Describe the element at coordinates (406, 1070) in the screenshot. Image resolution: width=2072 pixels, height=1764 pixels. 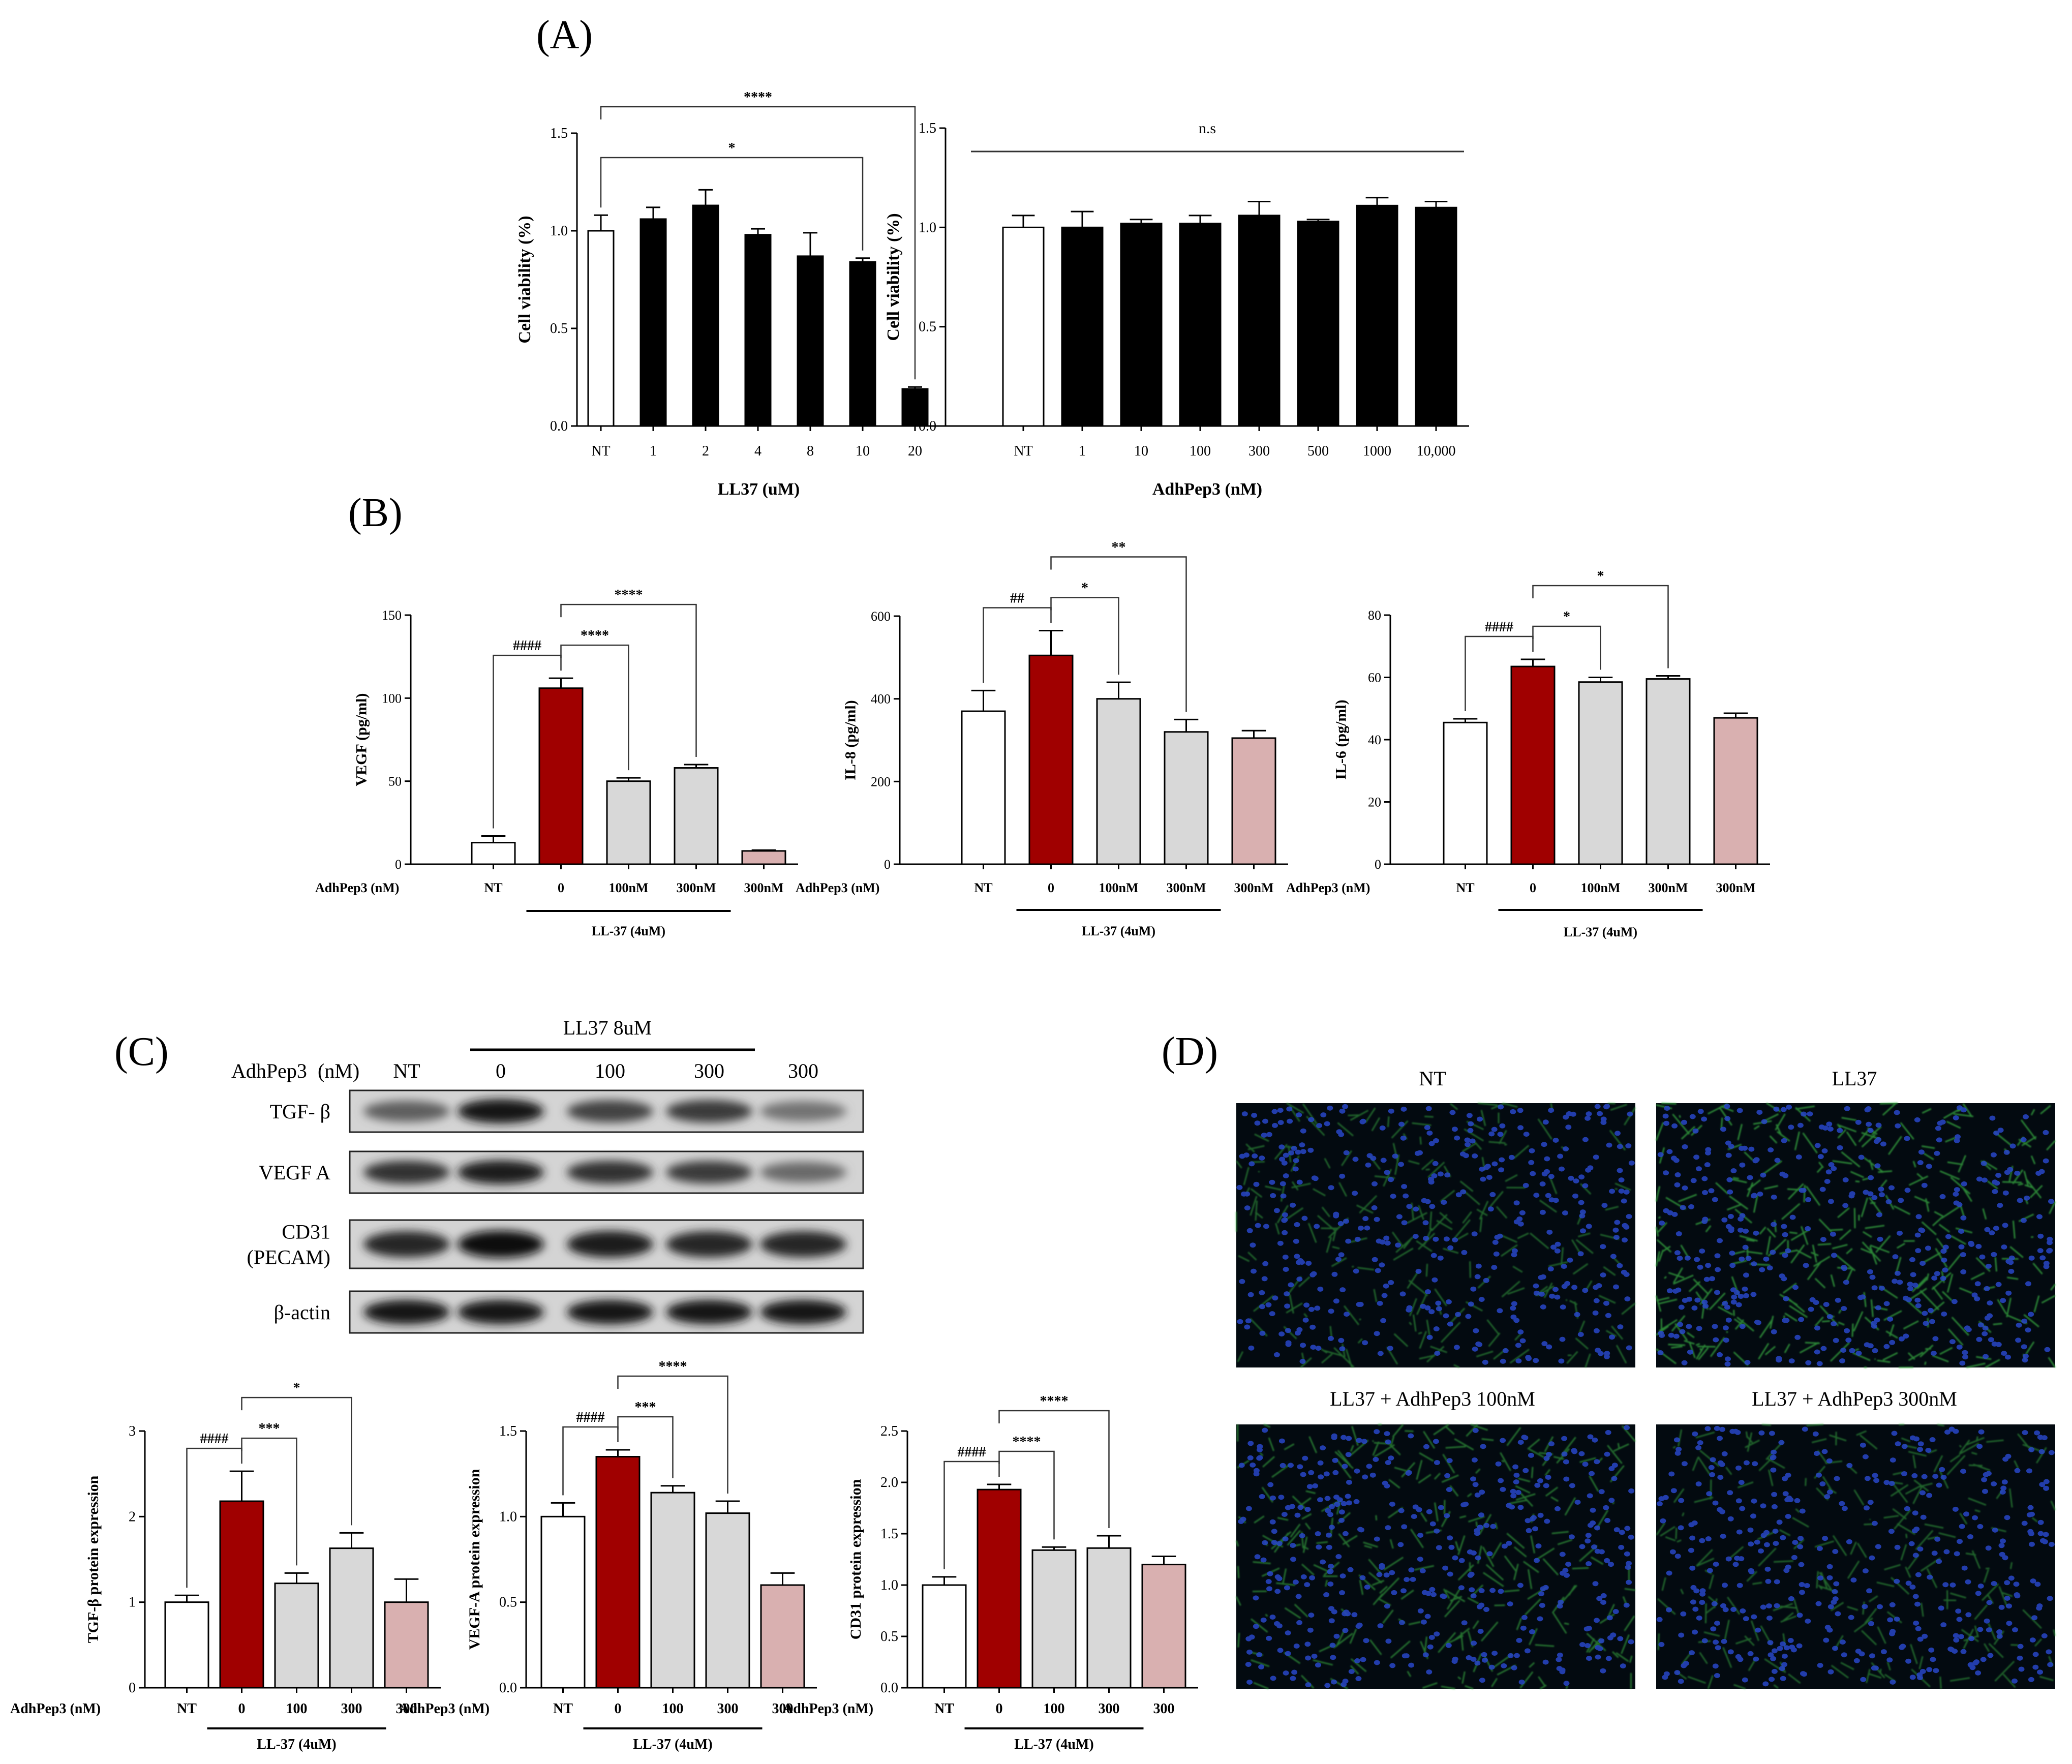
I see `blot-lane-label: NT` at that location.